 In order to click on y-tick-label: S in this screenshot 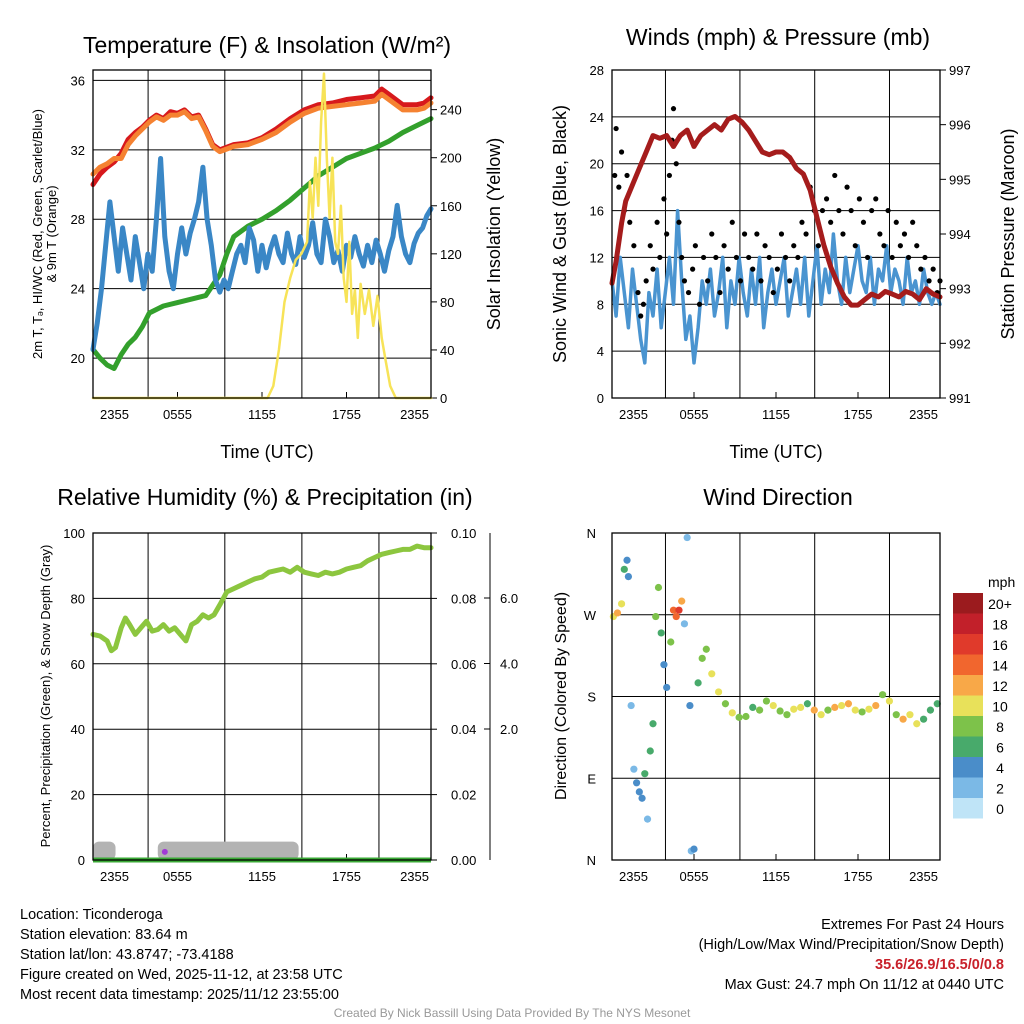, I will do `click(591, 697)`.